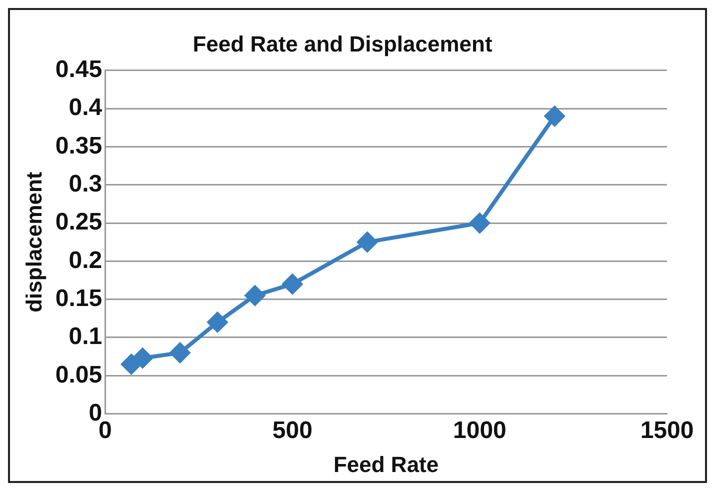  I want to click on y-tick-label: 0.05, so click(78, 374).